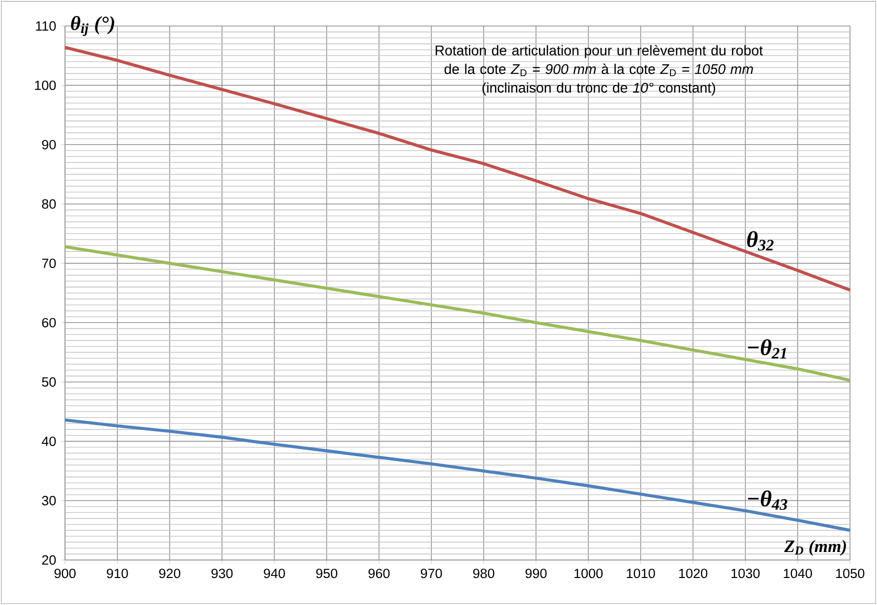 The image size is (877, 605). I want to click on y-tick-label: 30, so click(49, 501).